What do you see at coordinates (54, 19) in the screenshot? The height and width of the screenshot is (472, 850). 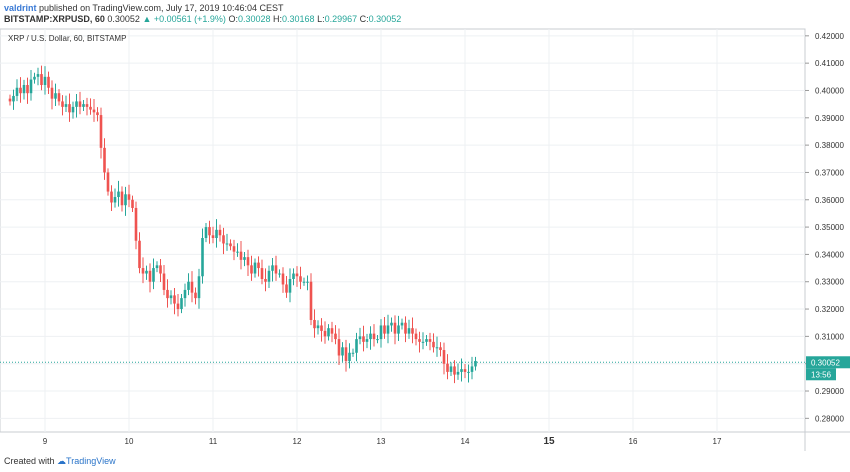 I see `symbol-name: BITSTAMP:XRPUSD, 60` at bounding box center [54, 19].